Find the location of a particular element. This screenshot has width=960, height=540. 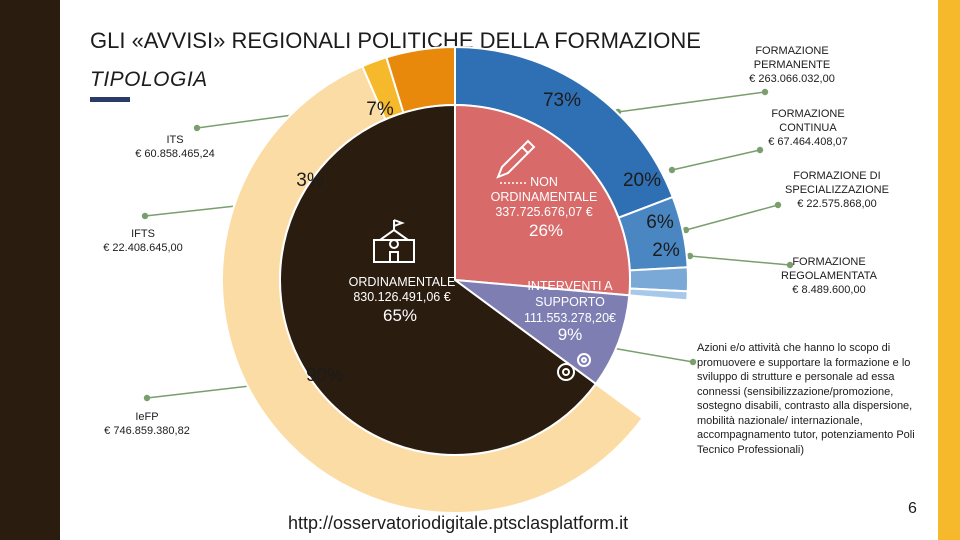

specializzazione-amount: € 22.575.868,00 is located at coordinates (837, 204).